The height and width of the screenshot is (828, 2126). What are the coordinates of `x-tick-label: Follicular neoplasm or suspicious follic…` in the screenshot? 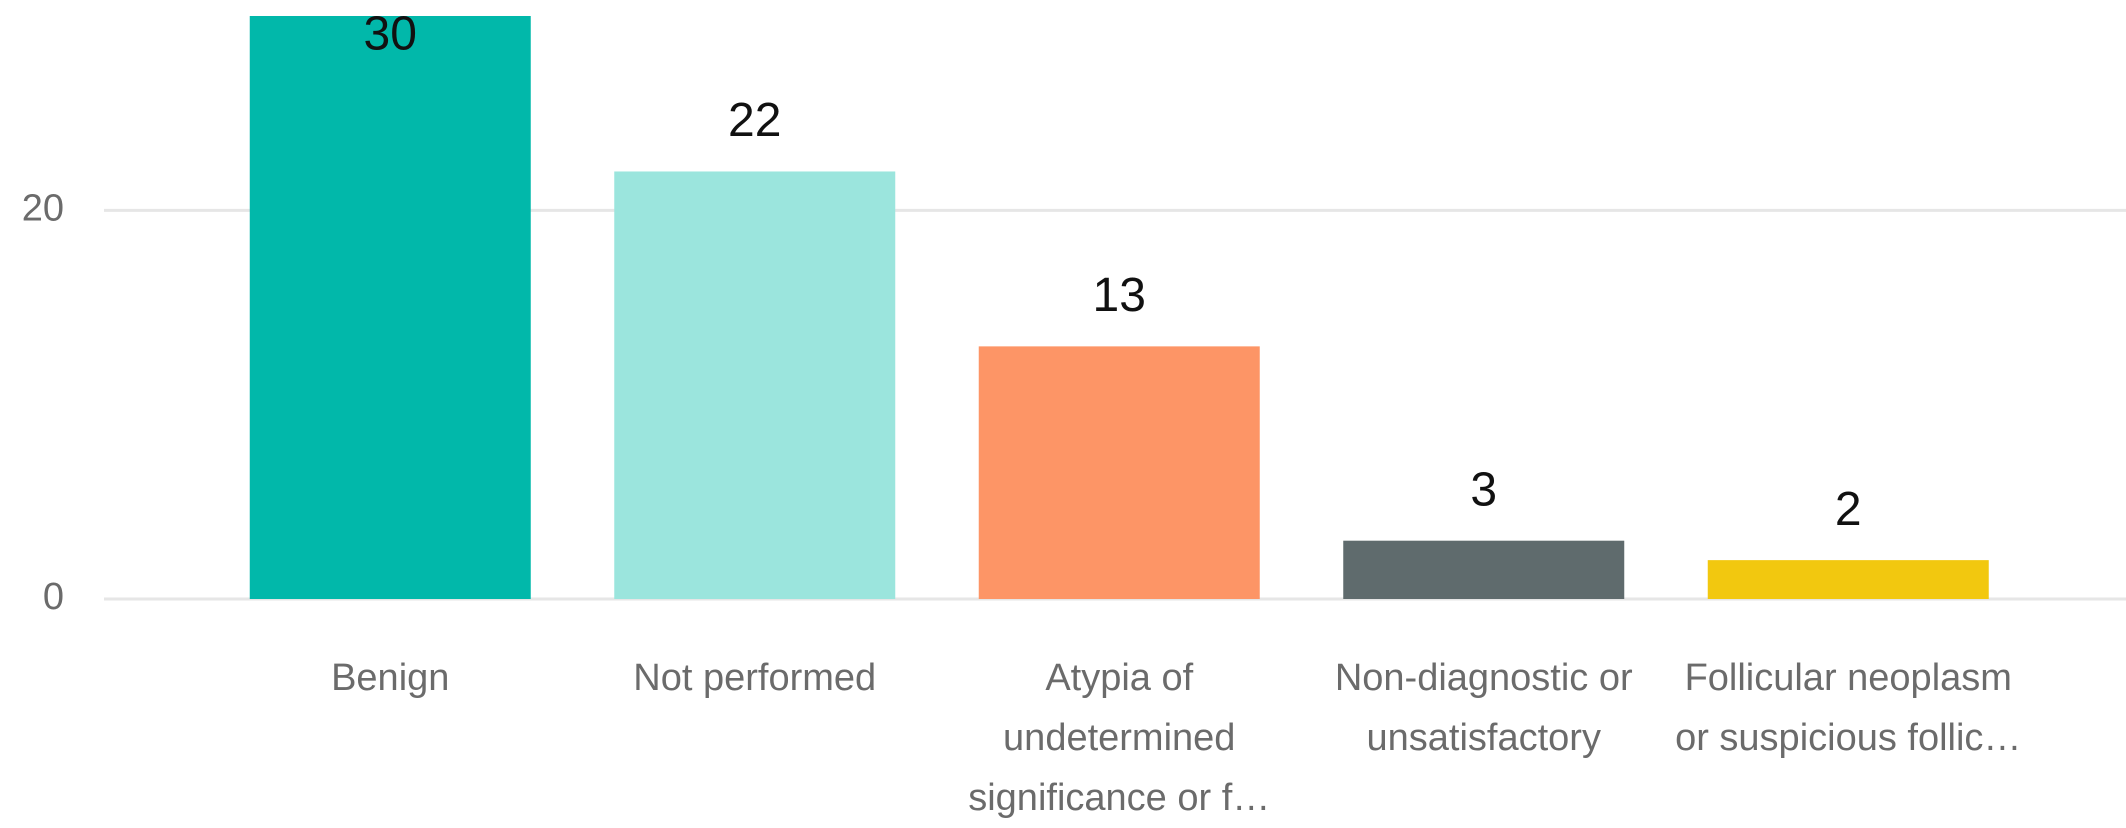 It's located at (1848, 708).